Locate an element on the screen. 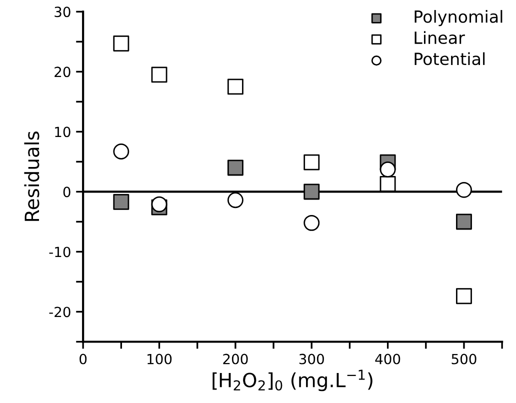 Image resolution: width=516 pixels, height=403 pixels. x-tick-label: 200 is located at coordinates (235, 359).